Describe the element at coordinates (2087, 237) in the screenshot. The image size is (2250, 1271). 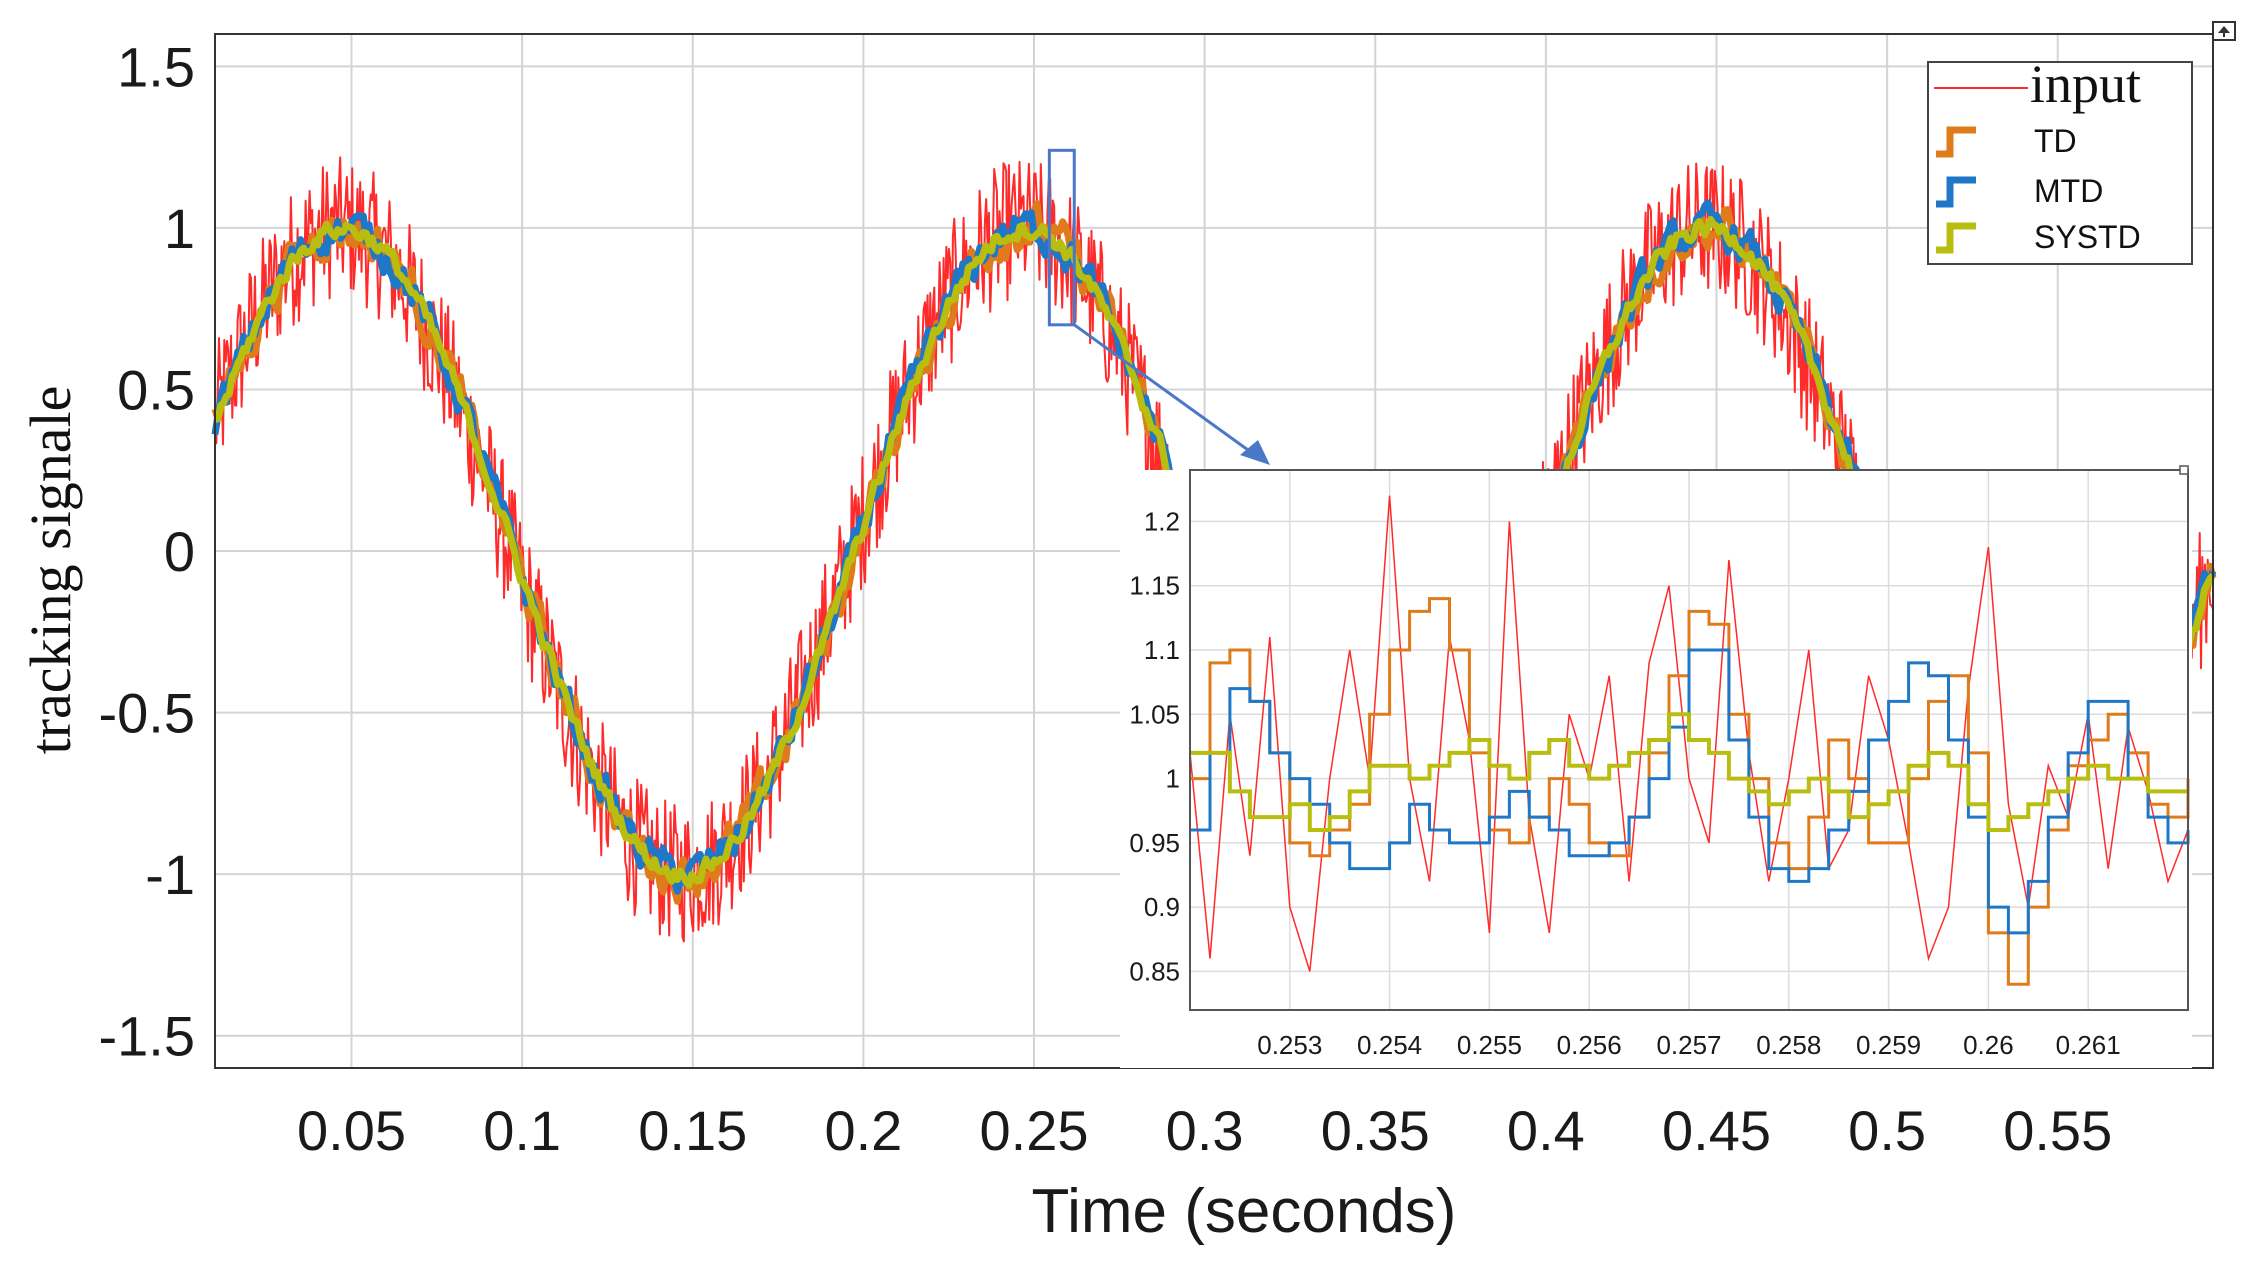
I see `legend-label-systd: SYSTD` at that location.